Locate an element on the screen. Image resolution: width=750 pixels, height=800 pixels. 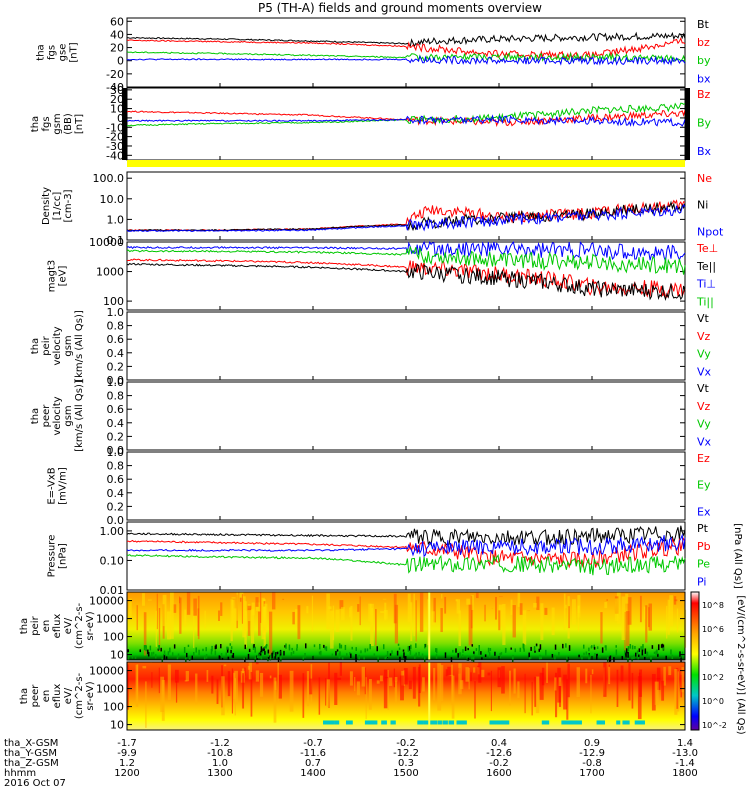
ephemeris-value: -12.9 is located at coordinates (592, 753).